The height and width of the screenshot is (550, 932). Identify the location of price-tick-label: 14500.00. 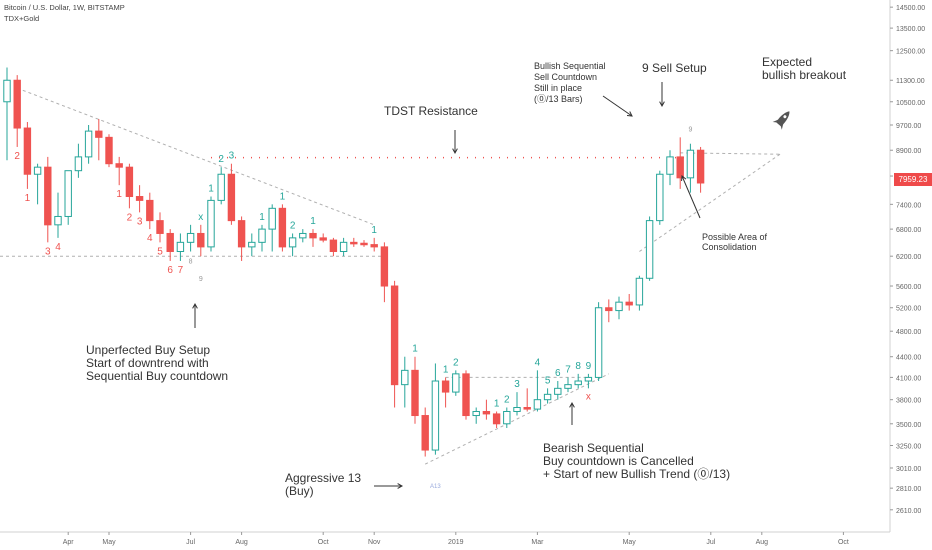
(910, 8).